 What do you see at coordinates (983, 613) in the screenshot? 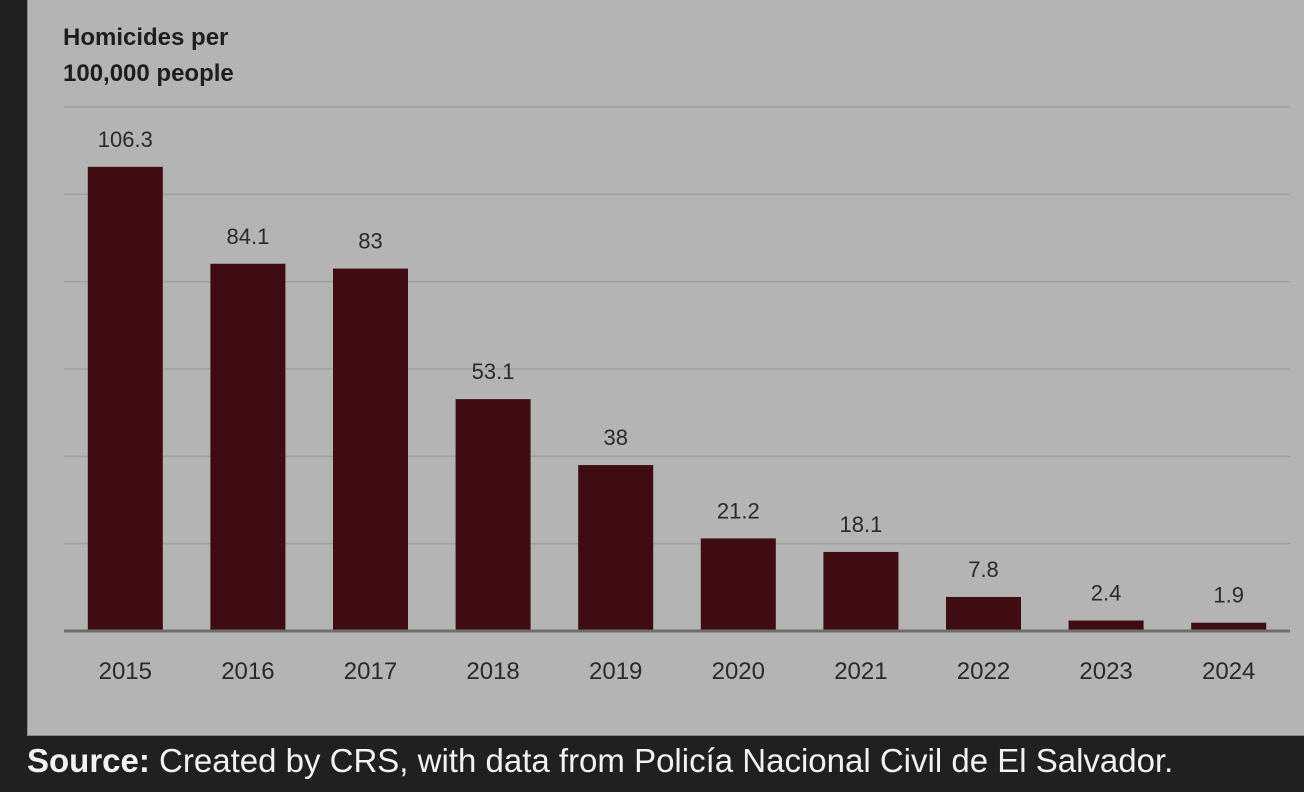
I see `bar-2022` at bounding box center [983, 613].